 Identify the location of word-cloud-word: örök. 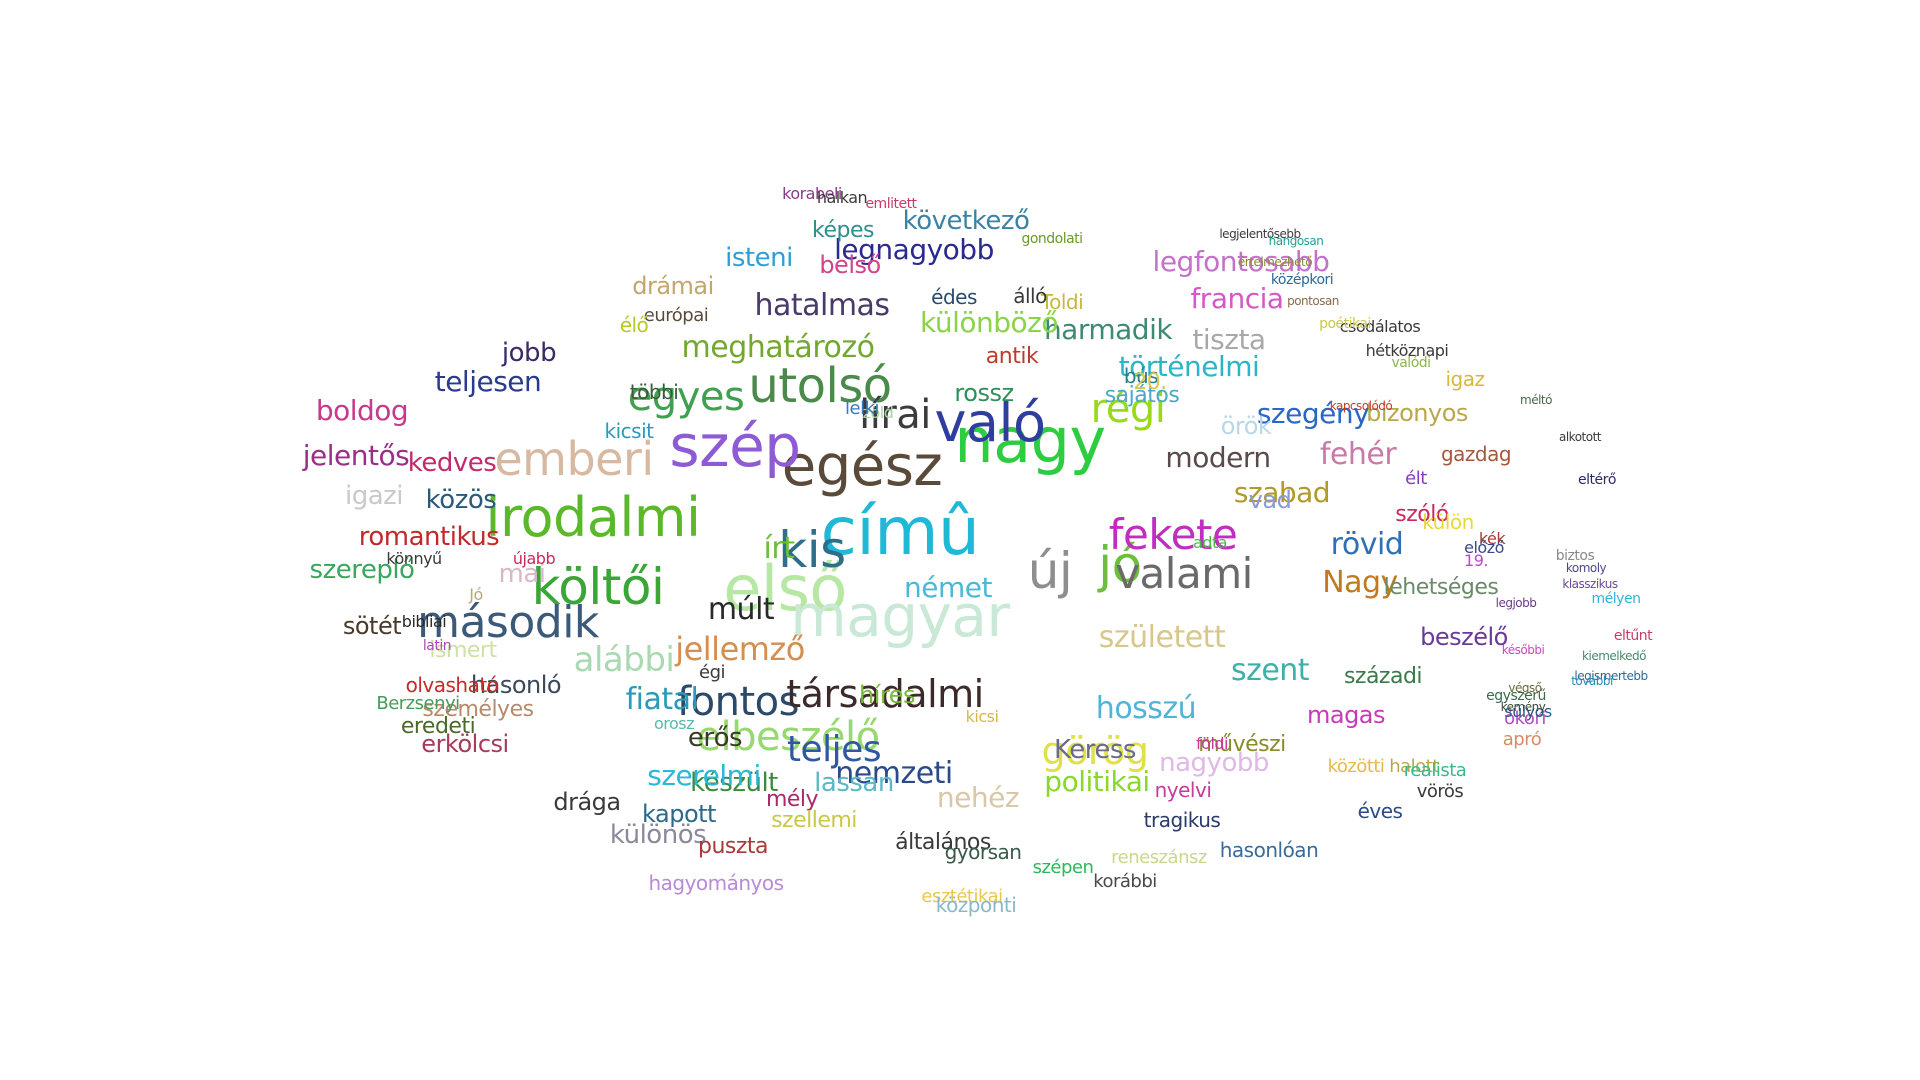
(1246, 426).